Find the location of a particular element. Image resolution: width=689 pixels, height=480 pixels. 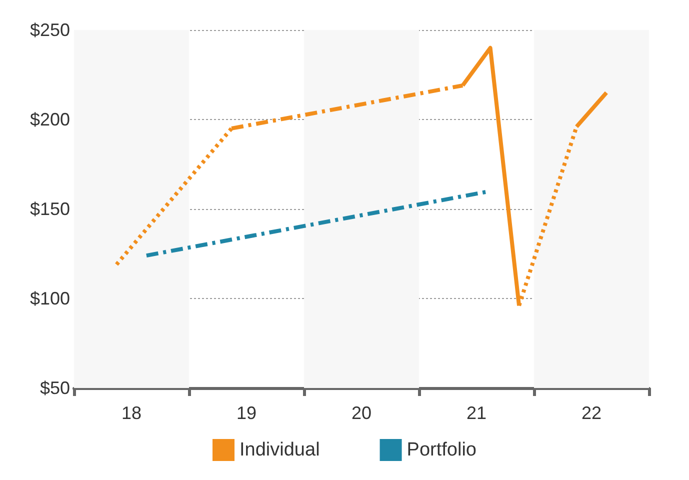

x-tick-label: 22 is located at coordinates (591, 413).